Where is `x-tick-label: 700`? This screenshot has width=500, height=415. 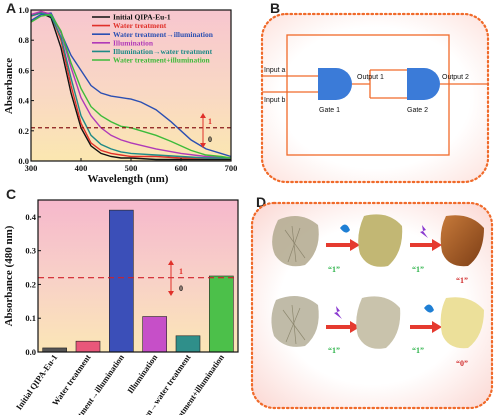 x-tick-label: 700 is located at coordinates (231, 168).